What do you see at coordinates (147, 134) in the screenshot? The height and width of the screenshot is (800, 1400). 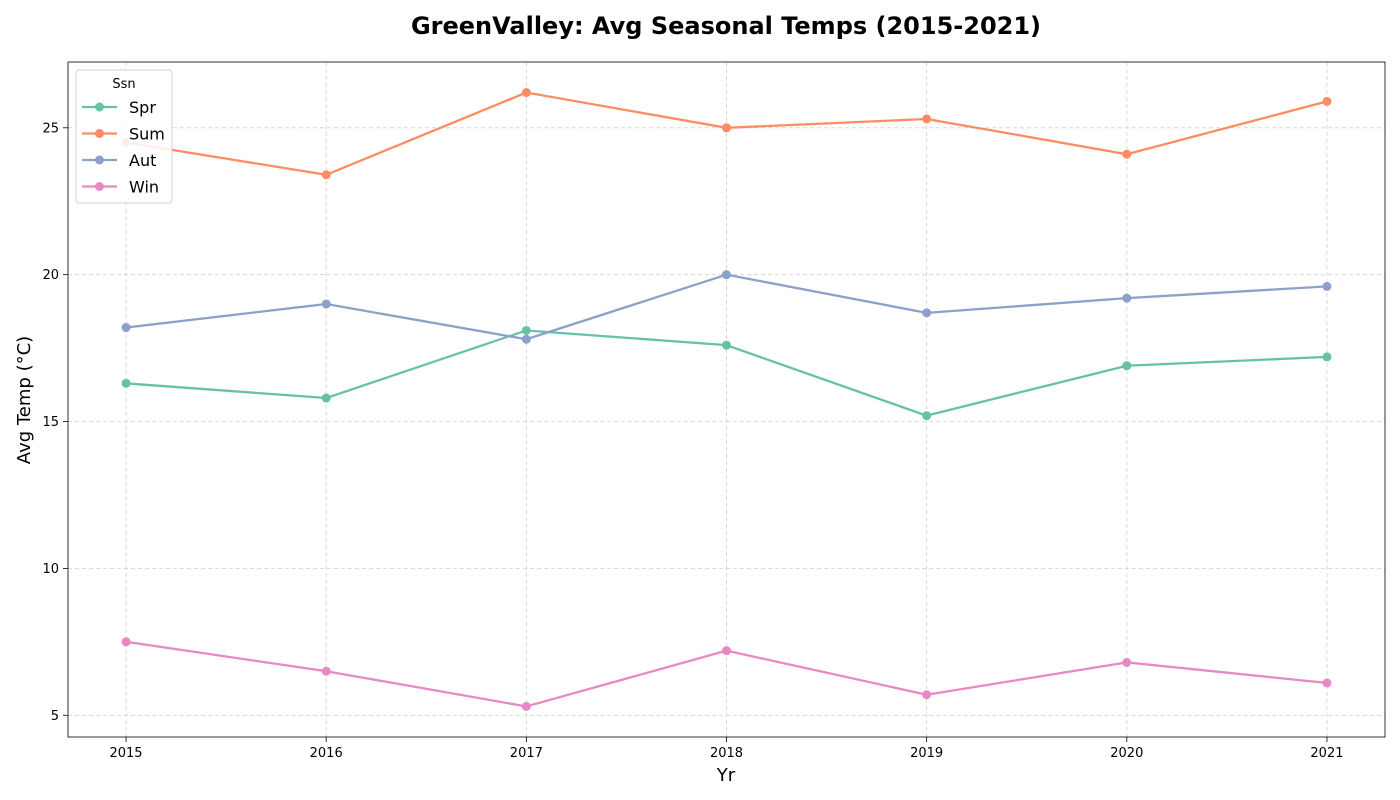 I see `legend-label-sum: Sum` at bounding box center [147, 134].